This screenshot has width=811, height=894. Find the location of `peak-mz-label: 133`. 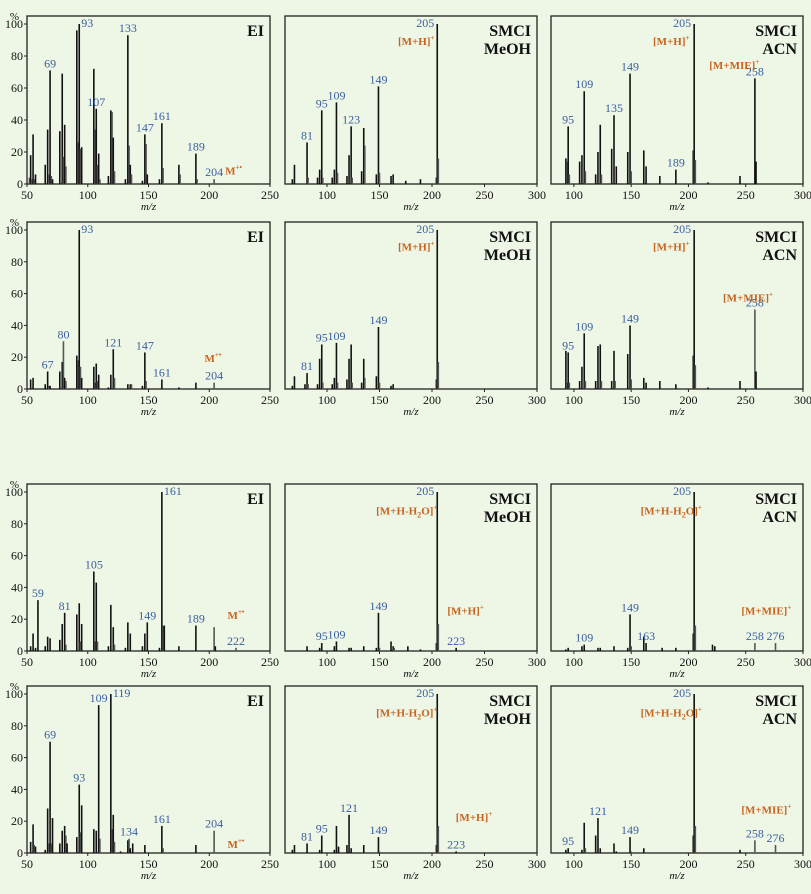

peak-mz-label: 133 is located at coordinates (128, 28).